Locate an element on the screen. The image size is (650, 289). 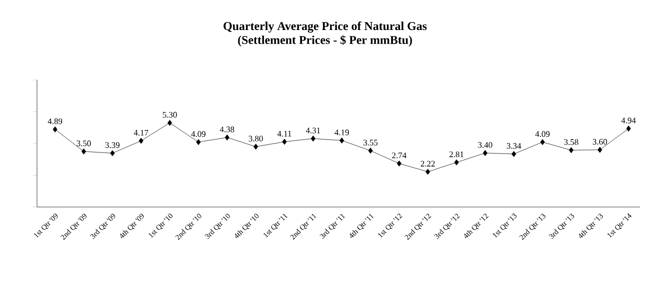
data-label: 3.80 is located at coordinates (255, 139).